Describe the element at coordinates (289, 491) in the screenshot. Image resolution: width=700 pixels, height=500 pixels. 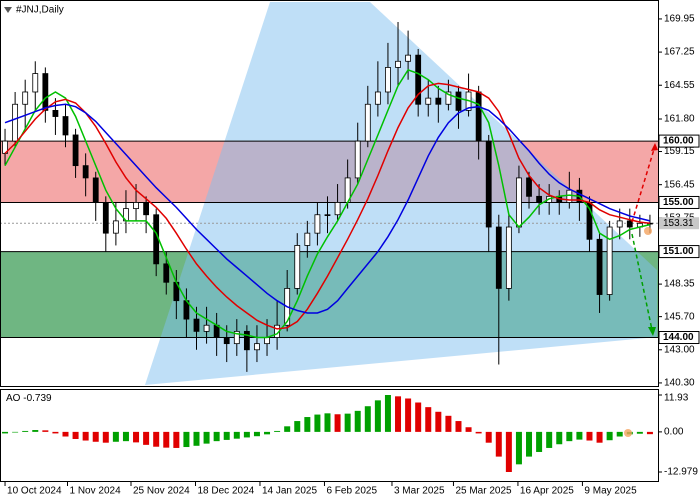
I see `x-tick-label: 14 Jan 2025` at that location.